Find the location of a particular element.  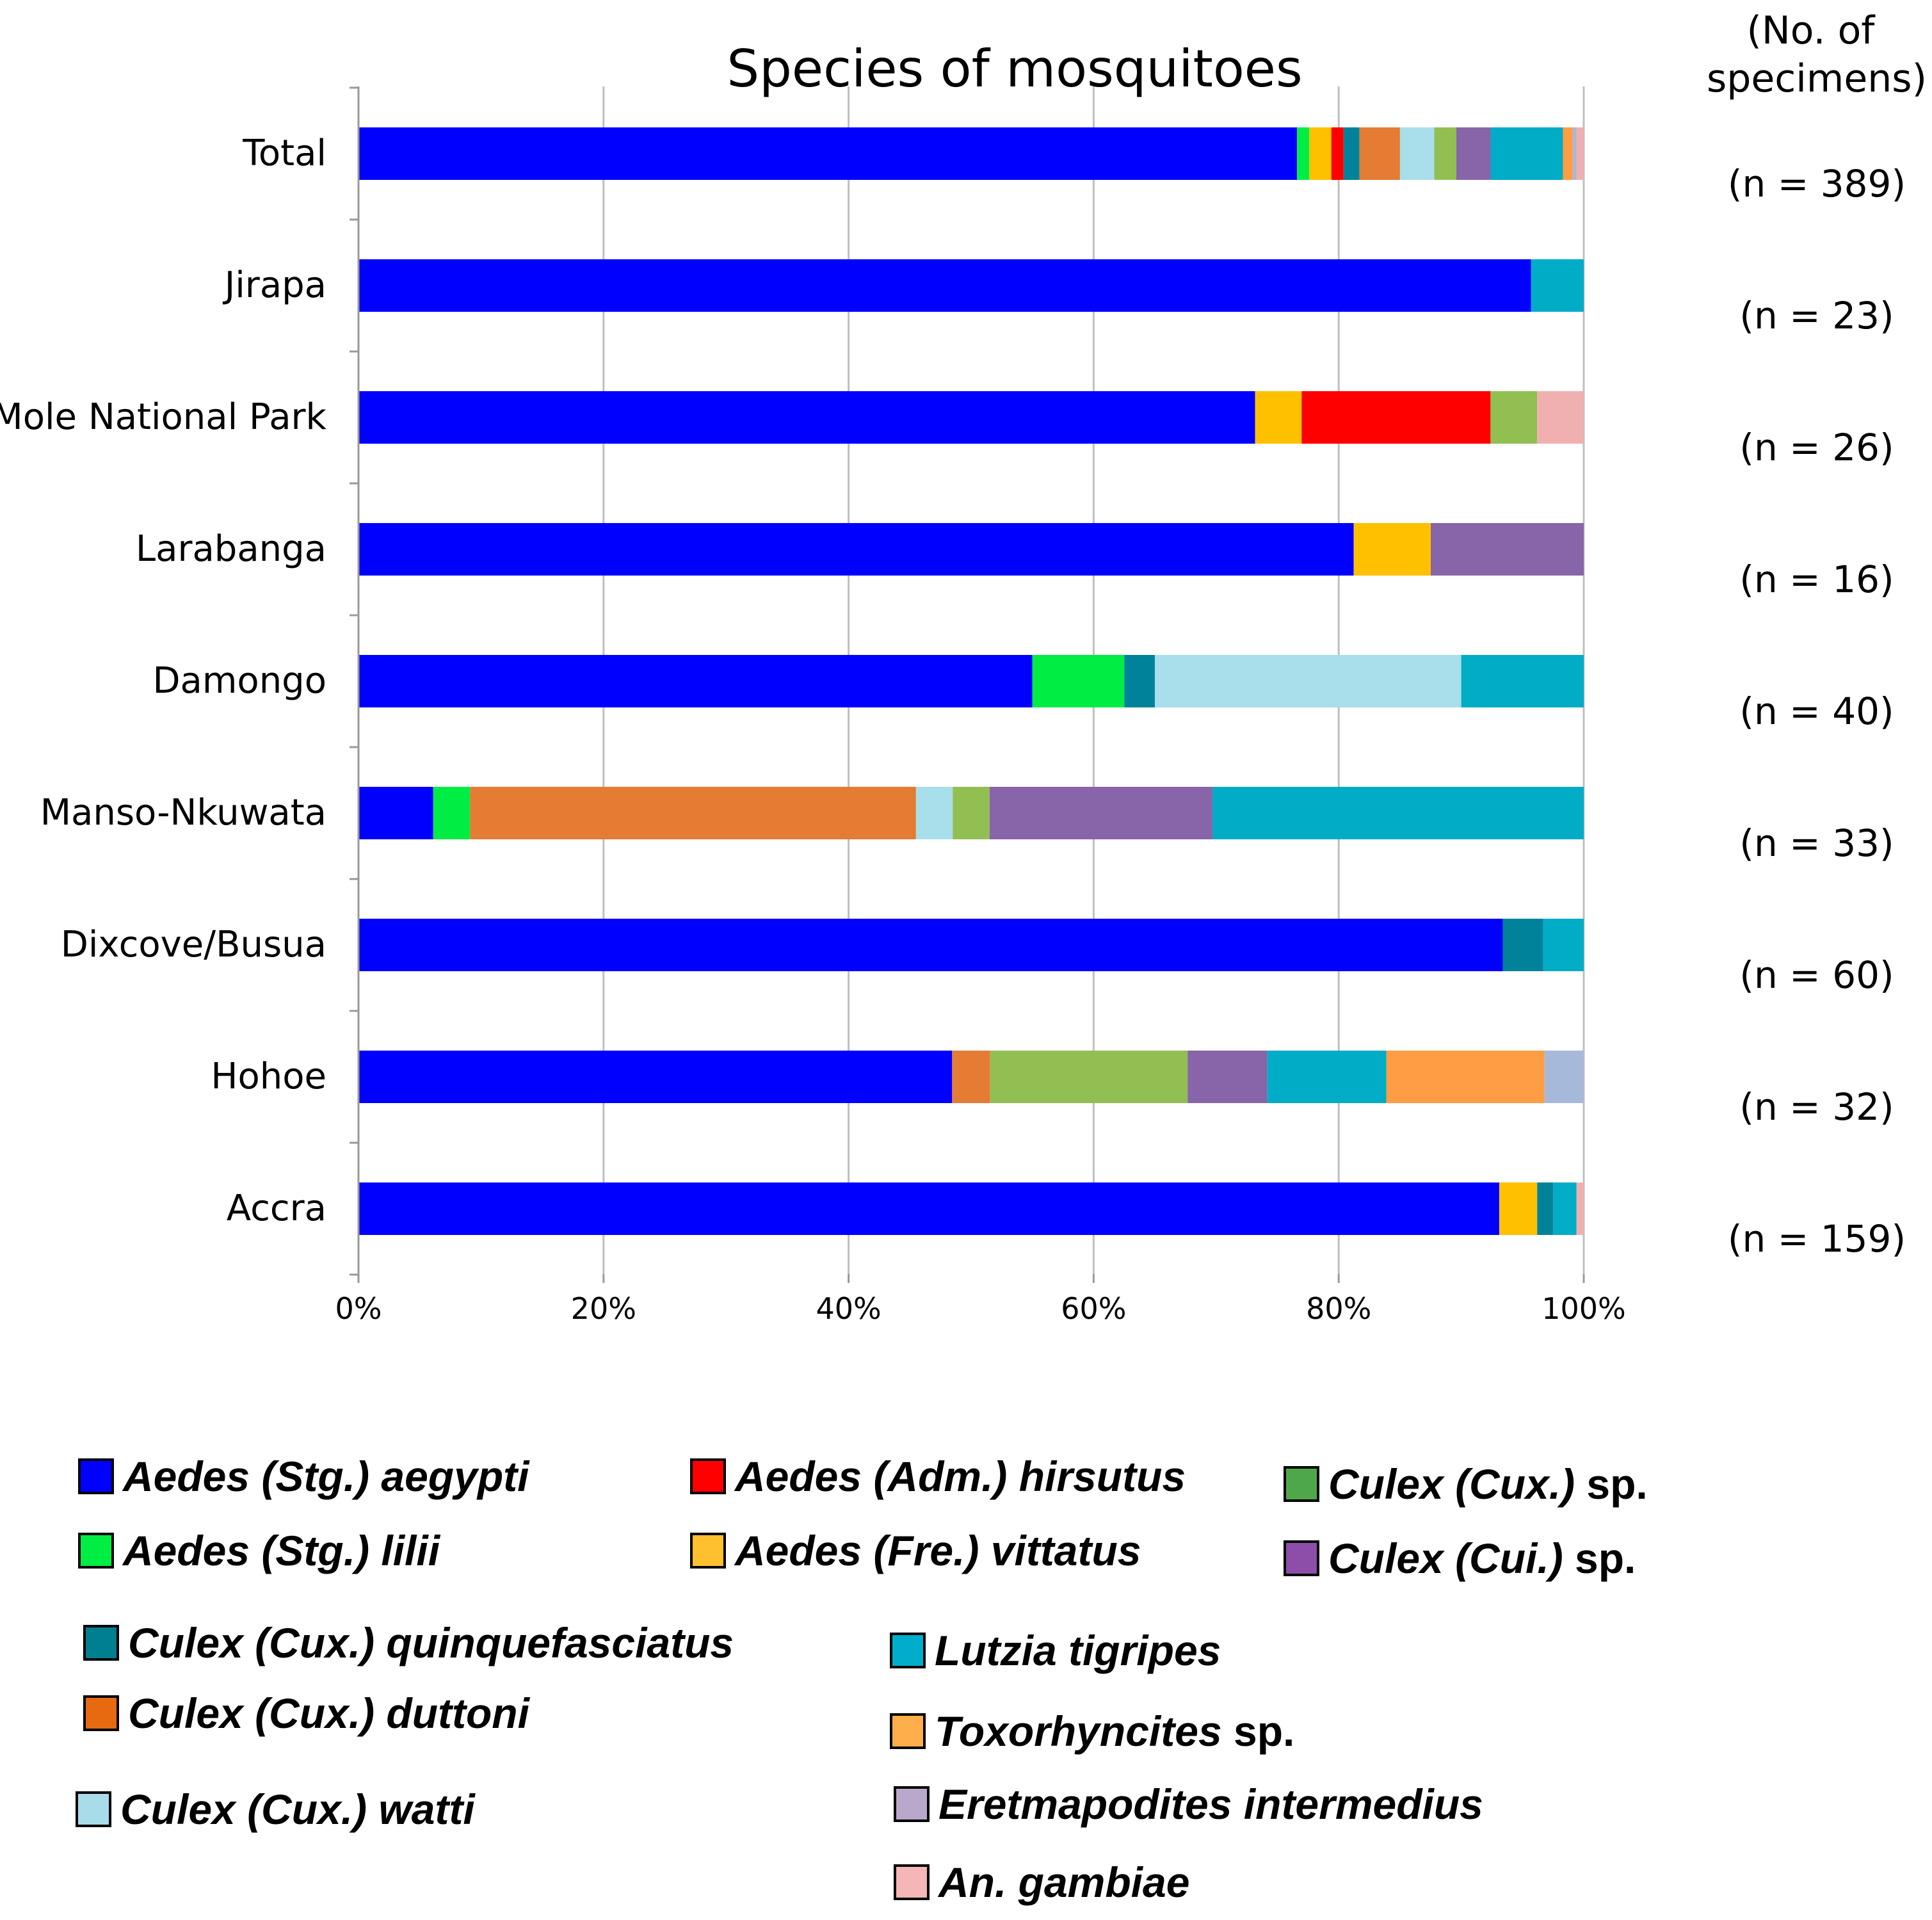

x-tick-label: 40% is located at coordinates (848, 1308).